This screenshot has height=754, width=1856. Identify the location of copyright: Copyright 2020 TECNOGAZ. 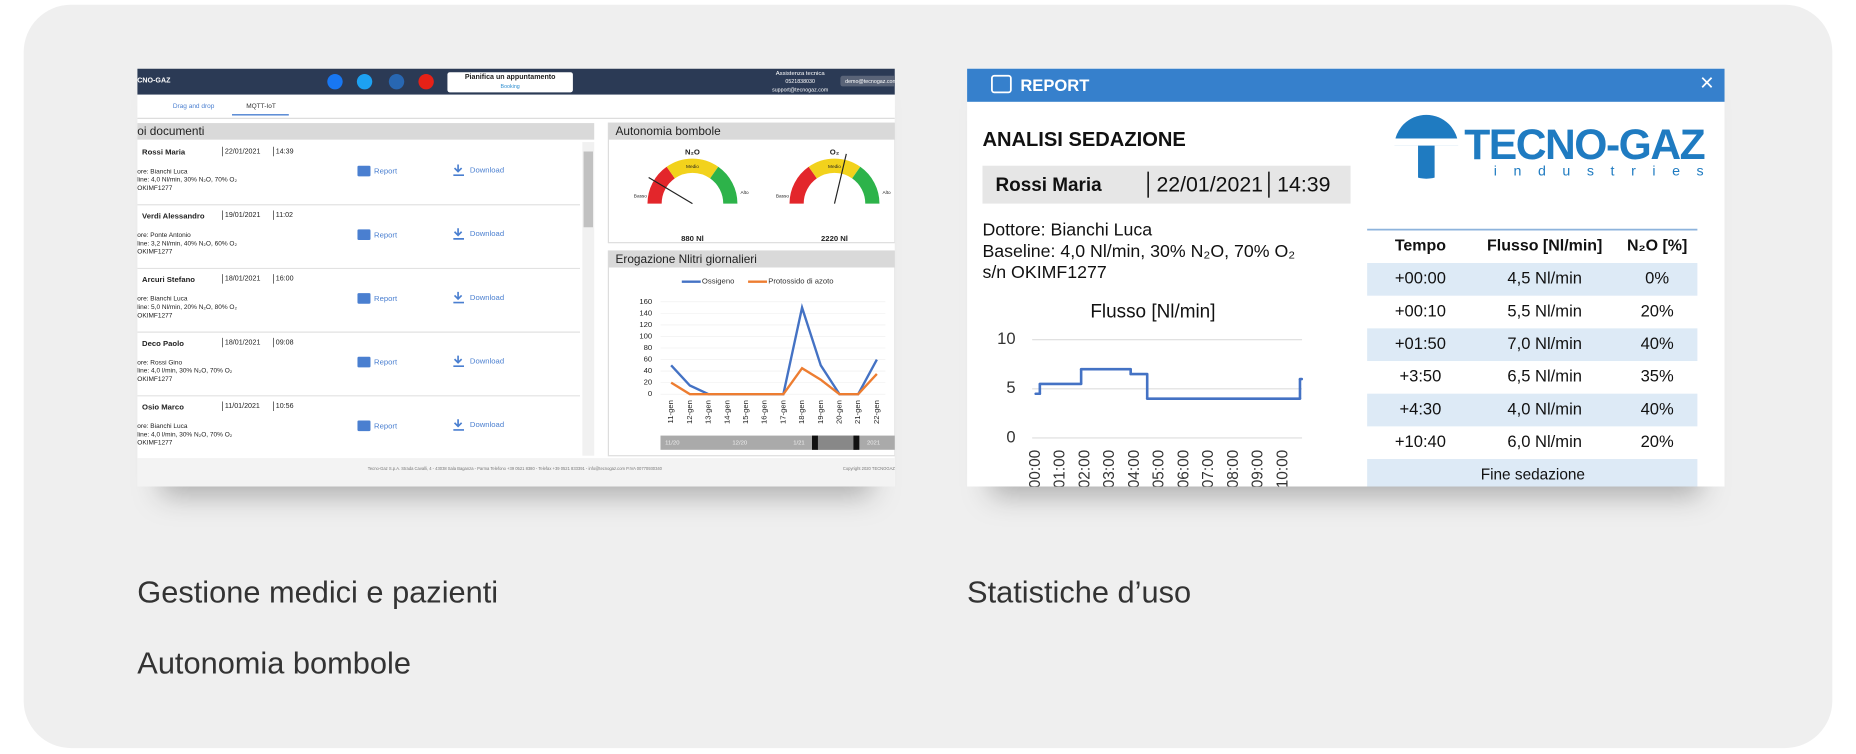
(869, 468).